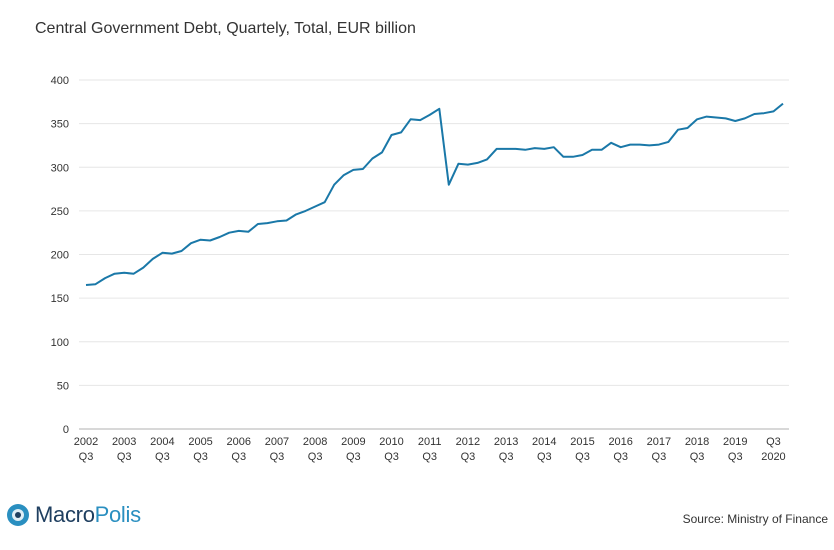  Describe the element at coordinates (200, 442) in the screenshot. I see `x-tick-label-line1: 2005` at that location.